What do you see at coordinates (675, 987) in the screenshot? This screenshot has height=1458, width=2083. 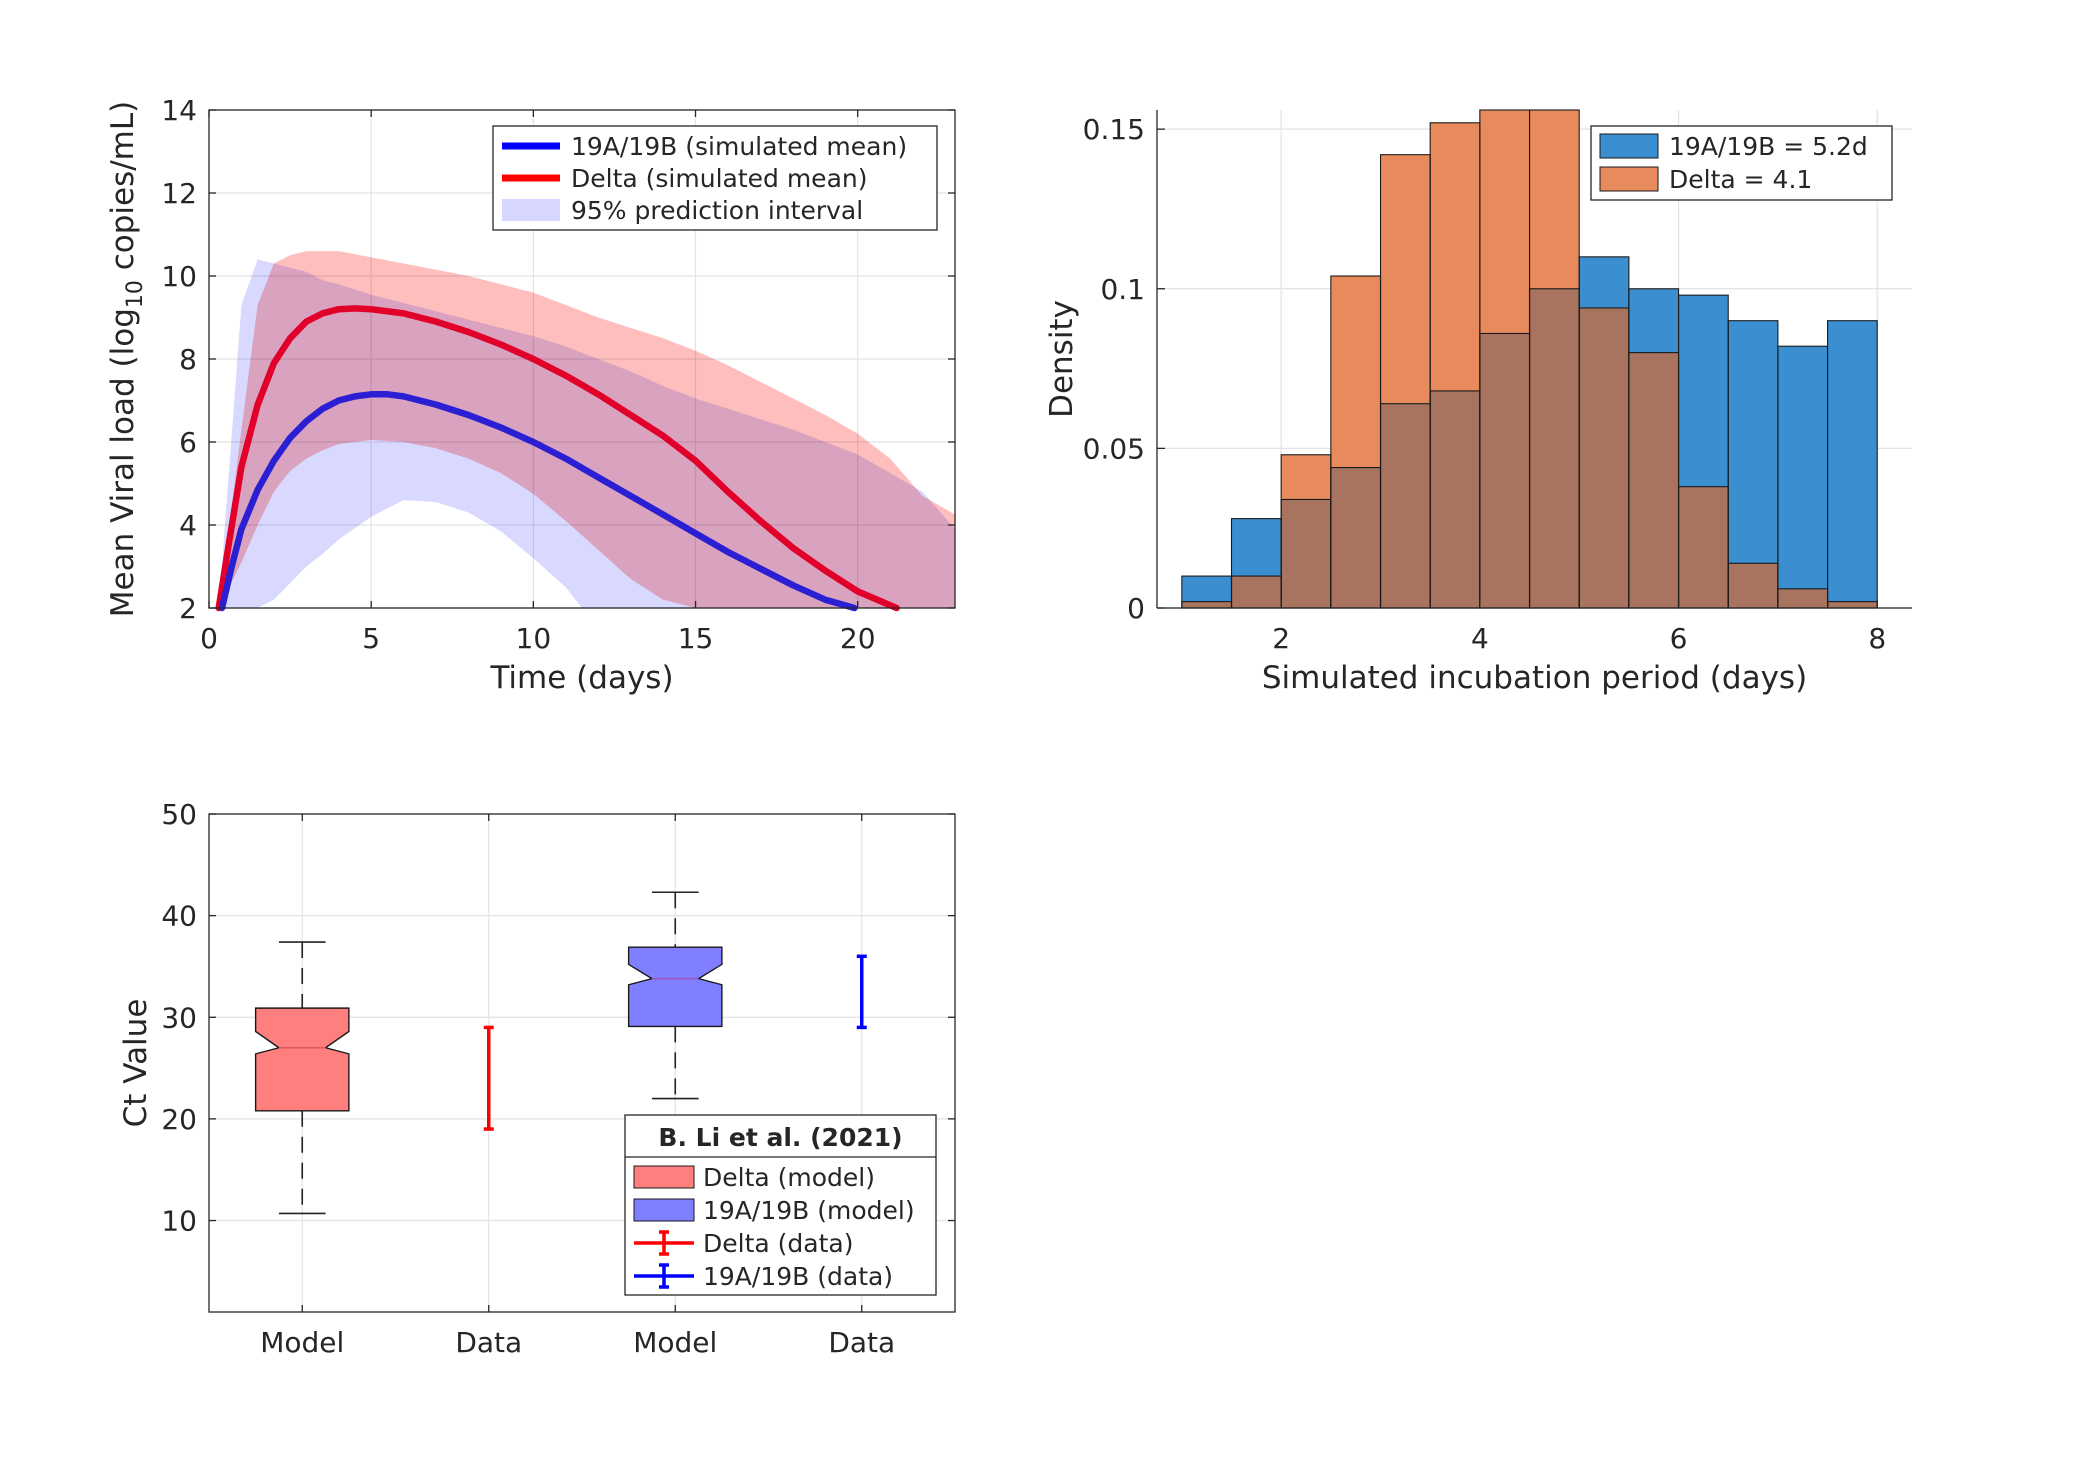 I see `19a-model-box` at bounding box center [675, 987].